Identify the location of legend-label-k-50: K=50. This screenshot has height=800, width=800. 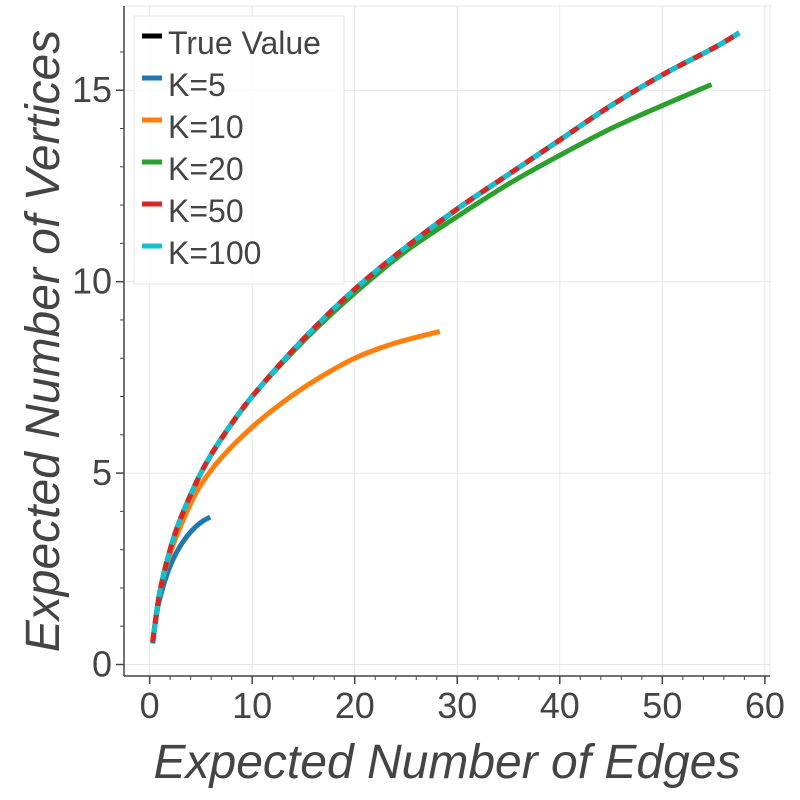
(206, 211).